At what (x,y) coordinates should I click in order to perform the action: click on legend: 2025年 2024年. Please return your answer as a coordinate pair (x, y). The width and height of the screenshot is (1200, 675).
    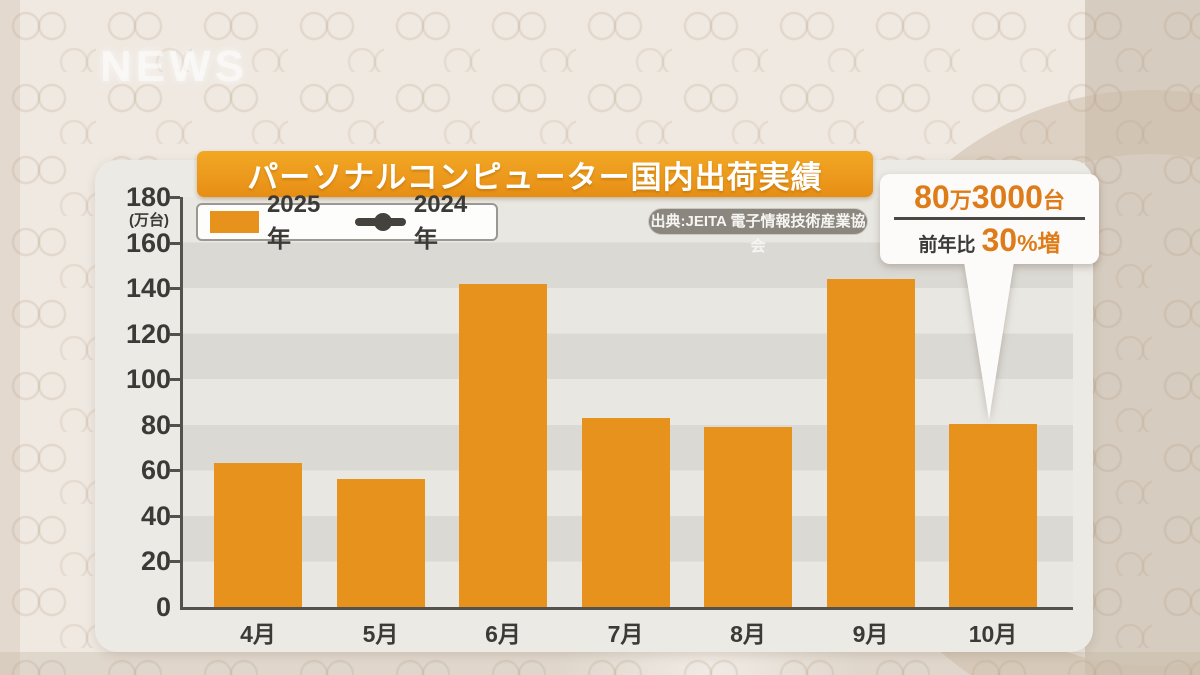
    Looking at the image, I should click on (347, 222).